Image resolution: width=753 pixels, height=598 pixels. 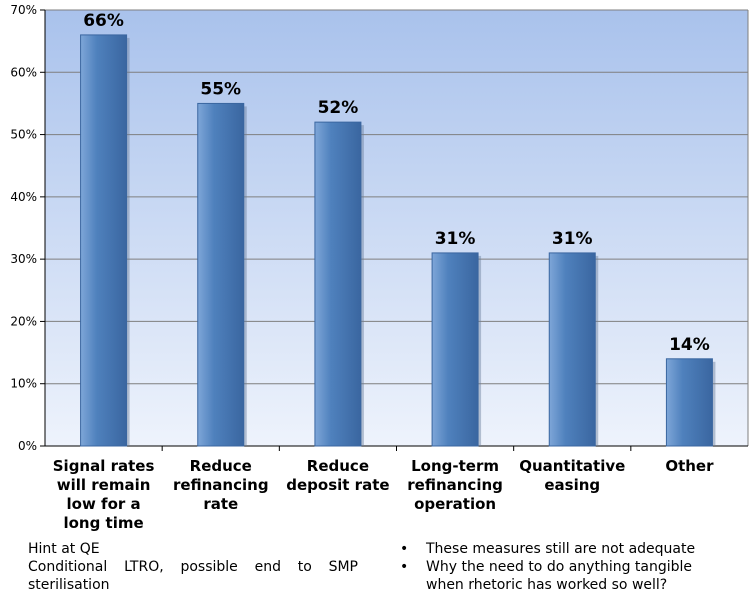 I want to click on data-label: 66%, so click(x=103, y=21).